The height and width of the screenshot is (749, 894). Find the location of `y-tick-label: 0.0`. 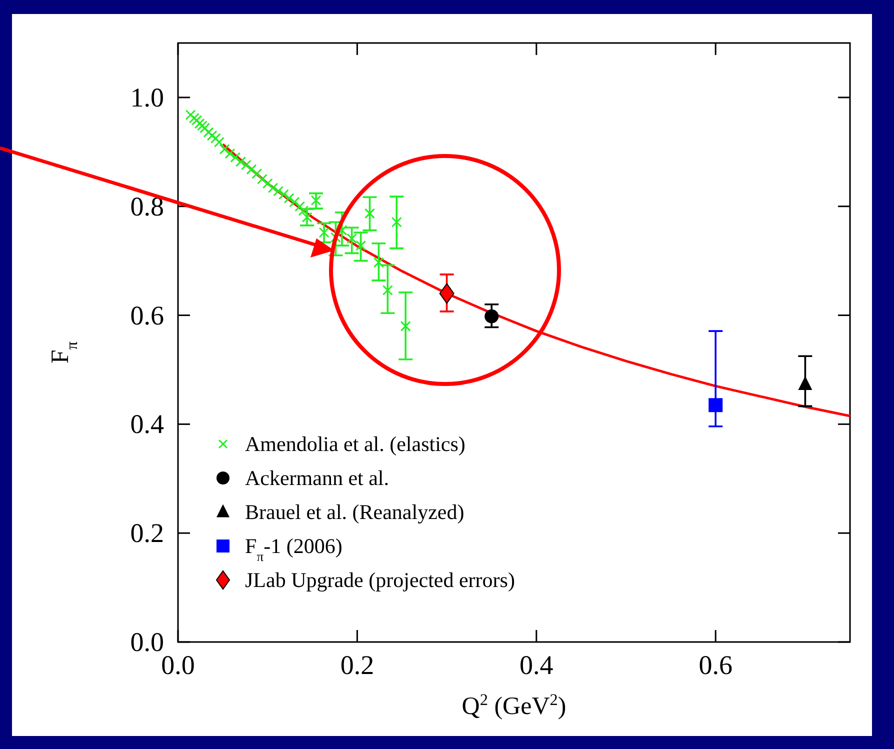

y-tick-label: 0.0 is located at coordinates (147, 642).